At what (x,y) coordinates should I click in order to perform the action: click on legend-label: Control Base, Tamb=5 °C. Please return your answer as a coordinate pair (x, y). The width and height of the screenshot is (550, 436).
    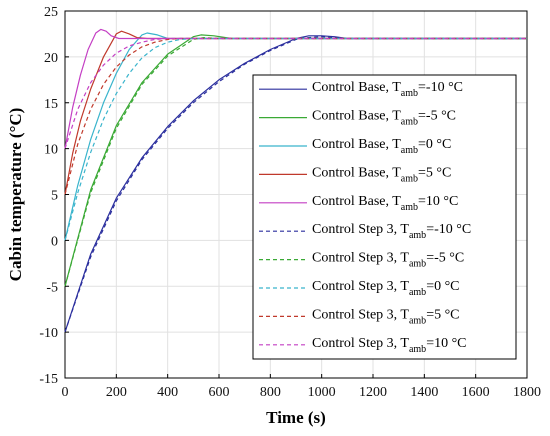
    Looking at the image, I should click on (381, 174).